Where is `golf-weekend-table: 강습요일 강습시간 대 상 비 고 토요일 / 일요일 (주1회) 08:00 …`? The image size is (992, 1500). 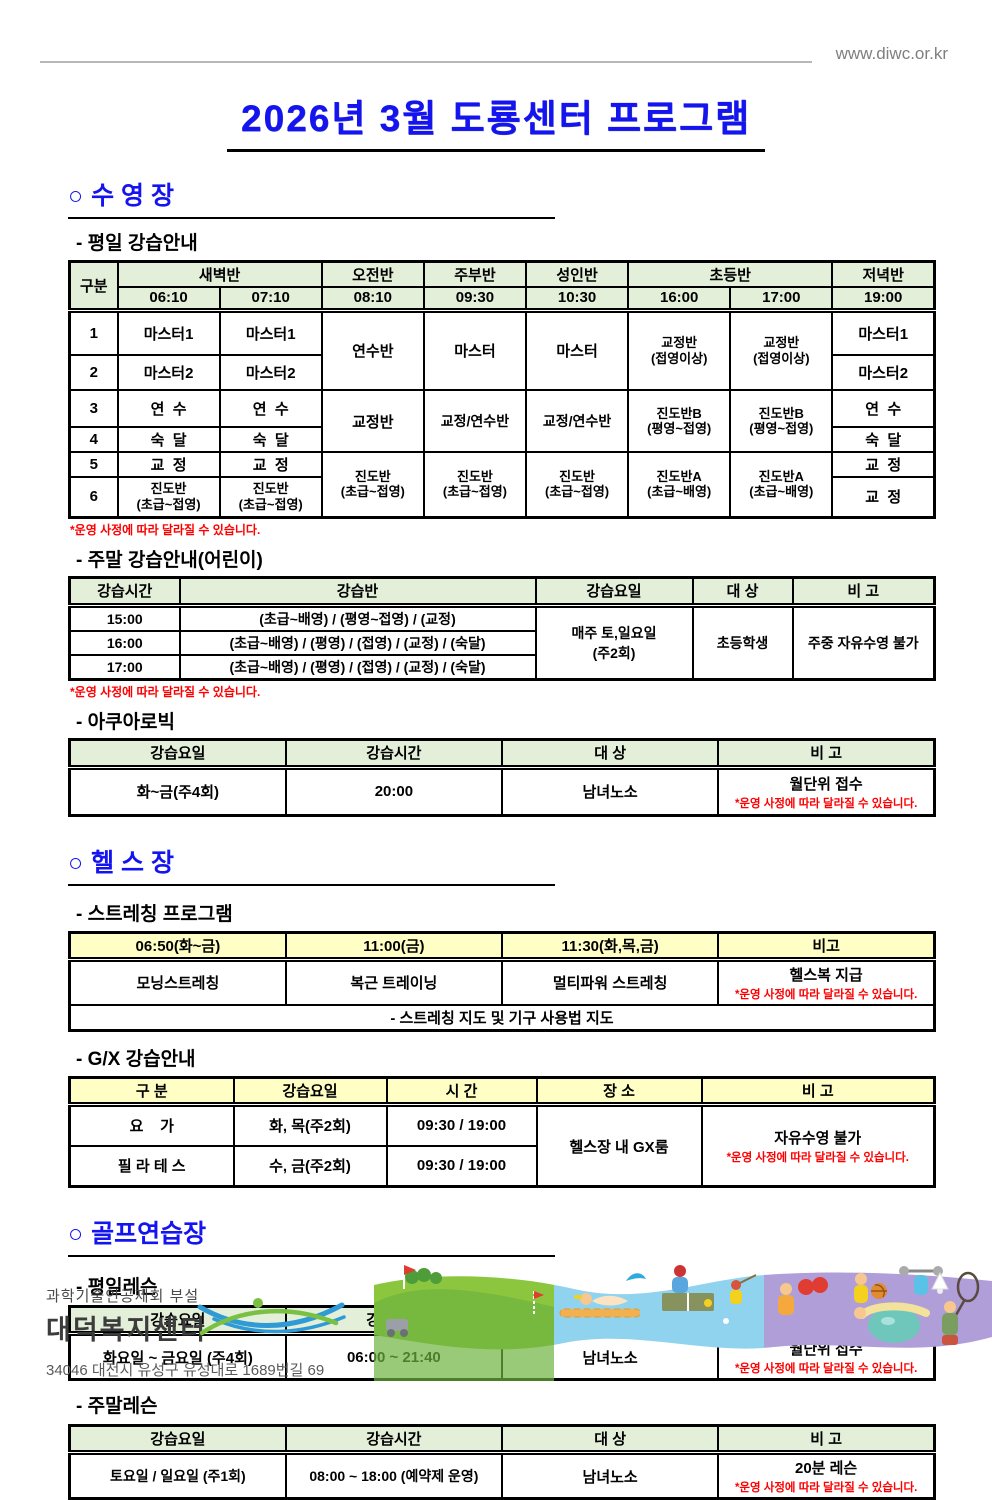
golf-weekend-table: 강습요일 강습시간 대 상 비 고 토요일 / 일요일 (주1회) 08:00 … is located at coordinates (502, 1462).